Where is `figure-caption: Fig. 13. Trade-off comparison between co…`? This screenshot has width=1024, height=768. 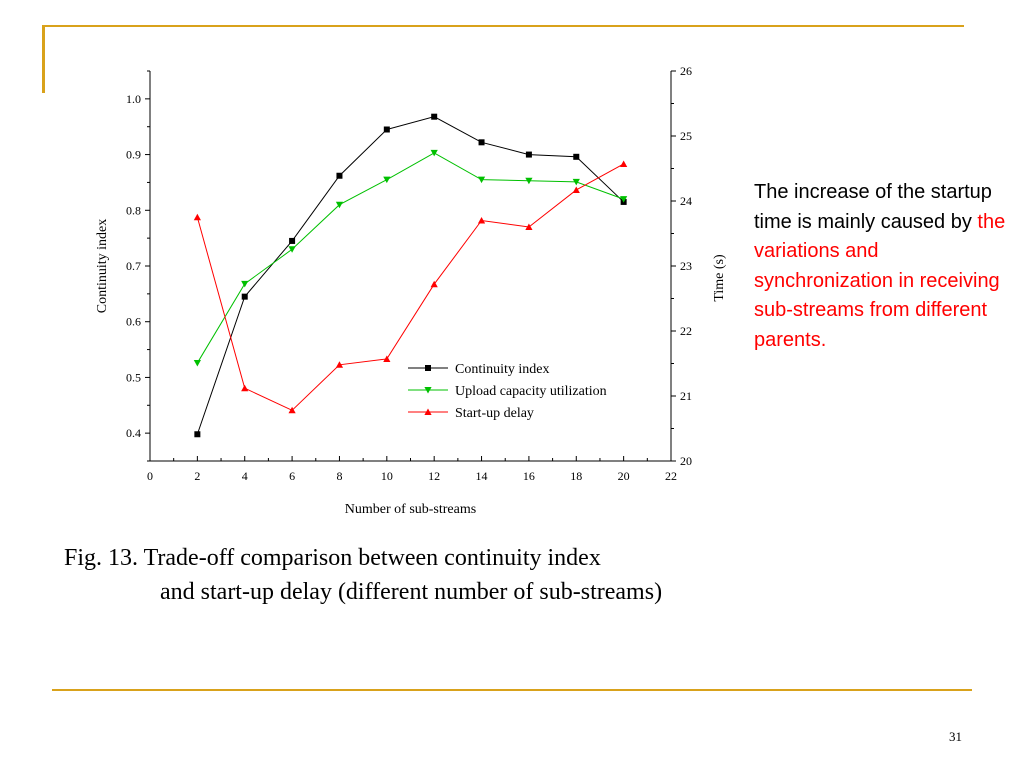 figure-caption: Fig. 13. Trade-off comparison between co… is located at coordinates (363, 575).